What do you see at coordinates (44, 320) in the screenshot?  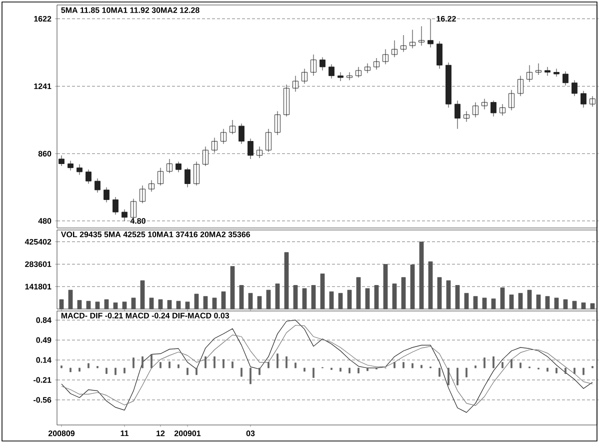 I see `y-tick-label: 0.84` at bounding box center [44, 320].